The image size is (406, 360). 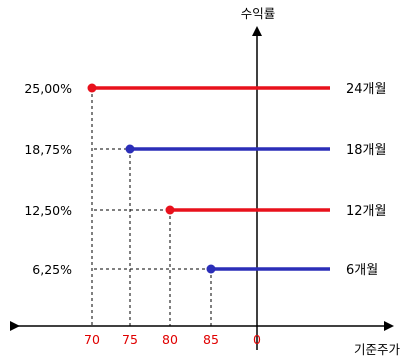 What do you see at coordinates (48, 149) in the screenshot?
I see `y-value-label-1: 18,75%` at bounding box center [48, 149].